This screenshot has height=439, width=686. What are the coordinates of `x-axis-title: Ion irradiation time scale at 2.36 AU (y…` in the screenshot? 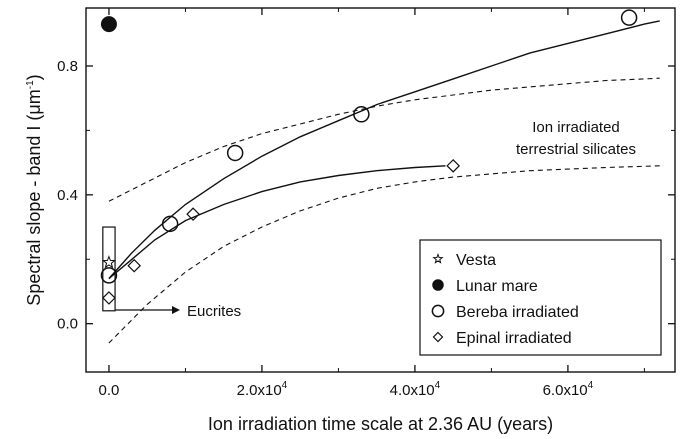 It's located at (380, 424).